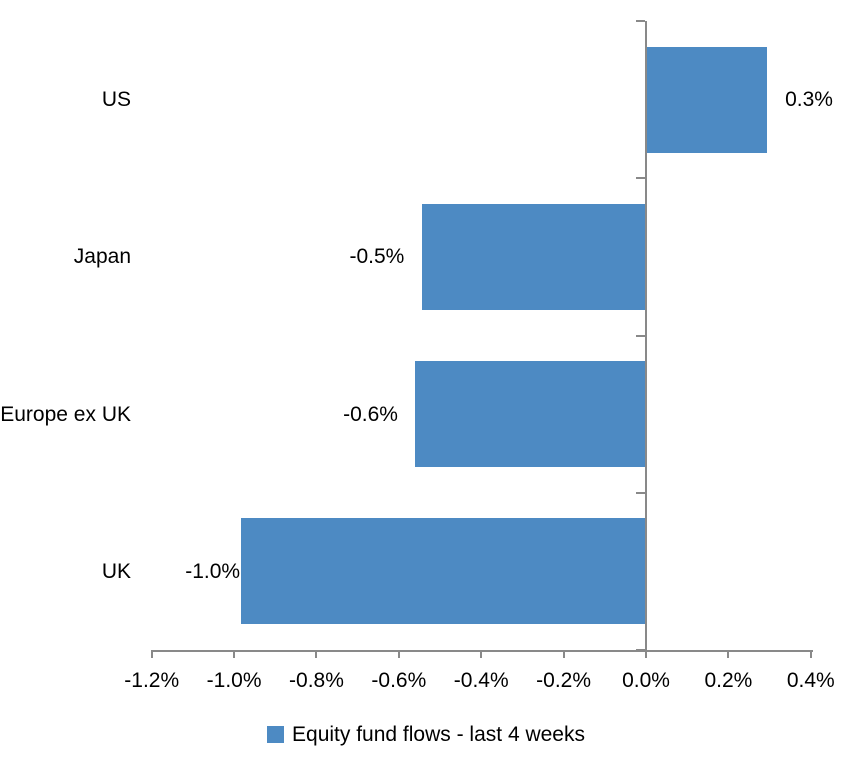 The height and width of the screenshot is (757, 852). I want to click on x-axis-tick-label: 0.4%, so click(810, 680).